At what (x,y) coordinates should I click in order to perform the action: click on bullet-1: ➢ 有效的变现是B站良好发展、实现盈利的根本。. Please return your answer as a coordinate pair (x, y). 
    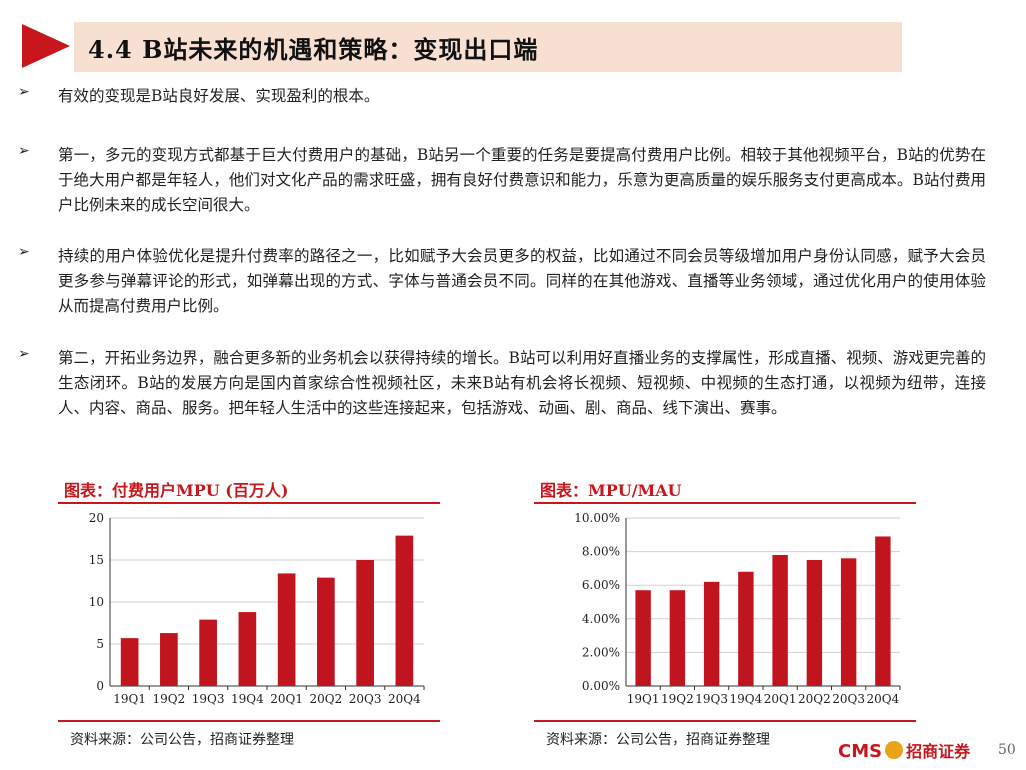
    Looking at the image, I should click on (502, 96).